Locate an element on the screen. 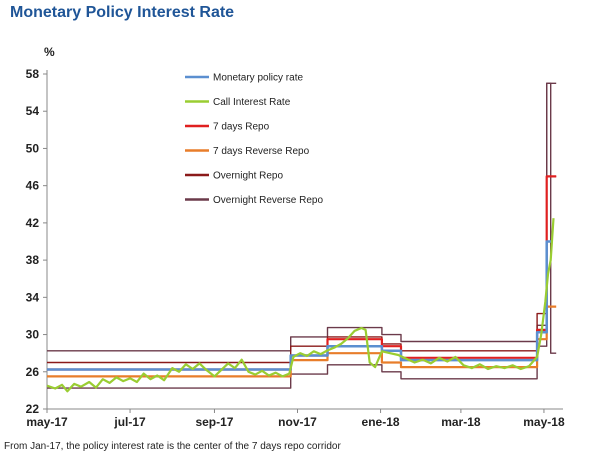  x-tick-label: mar-18 is located at coordinates (461, 422).